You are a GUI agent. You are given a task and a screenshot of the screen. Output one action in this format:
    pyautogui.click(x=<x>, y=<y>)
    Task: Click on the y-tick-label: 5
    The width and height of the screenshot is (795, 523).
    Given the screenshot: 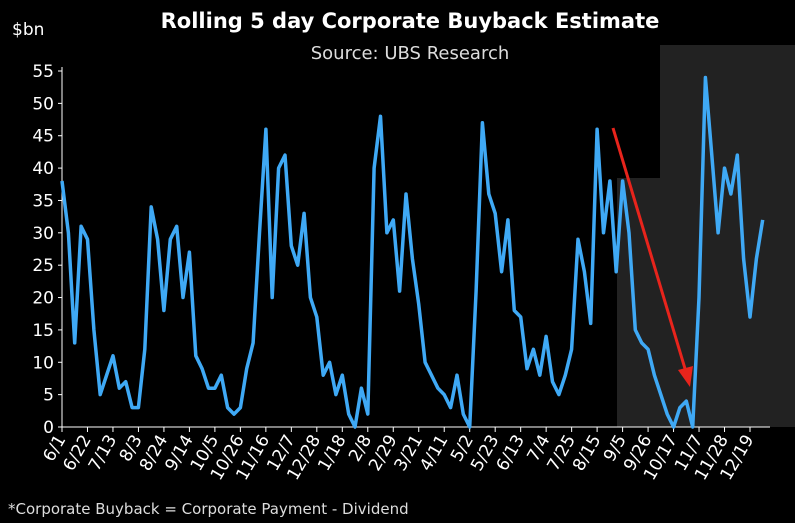 What is the action you would take?
    pyautogui.click(x=48, y=396)
    